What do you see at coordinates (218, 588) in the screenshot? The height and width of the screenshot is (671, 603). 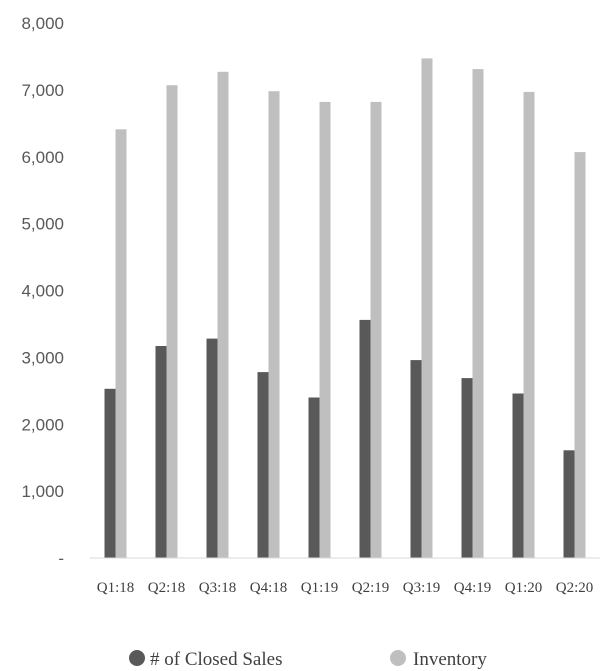 I see `x-tick-label: Q3:18` at bounding box center [218, 588].